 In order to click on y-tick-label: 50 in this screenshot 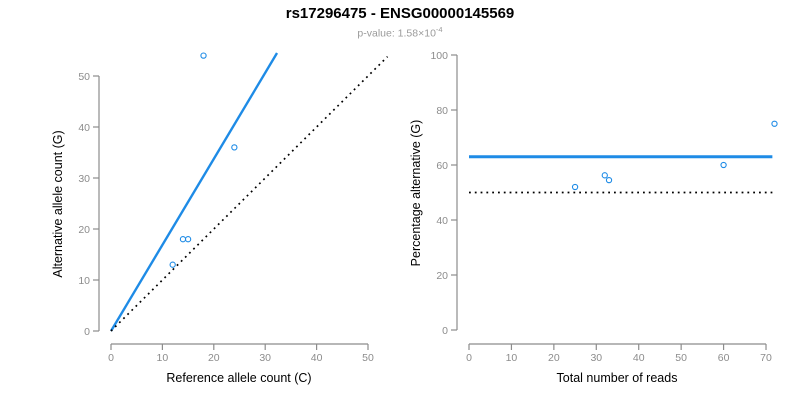, I will do `click(84, 77)`.